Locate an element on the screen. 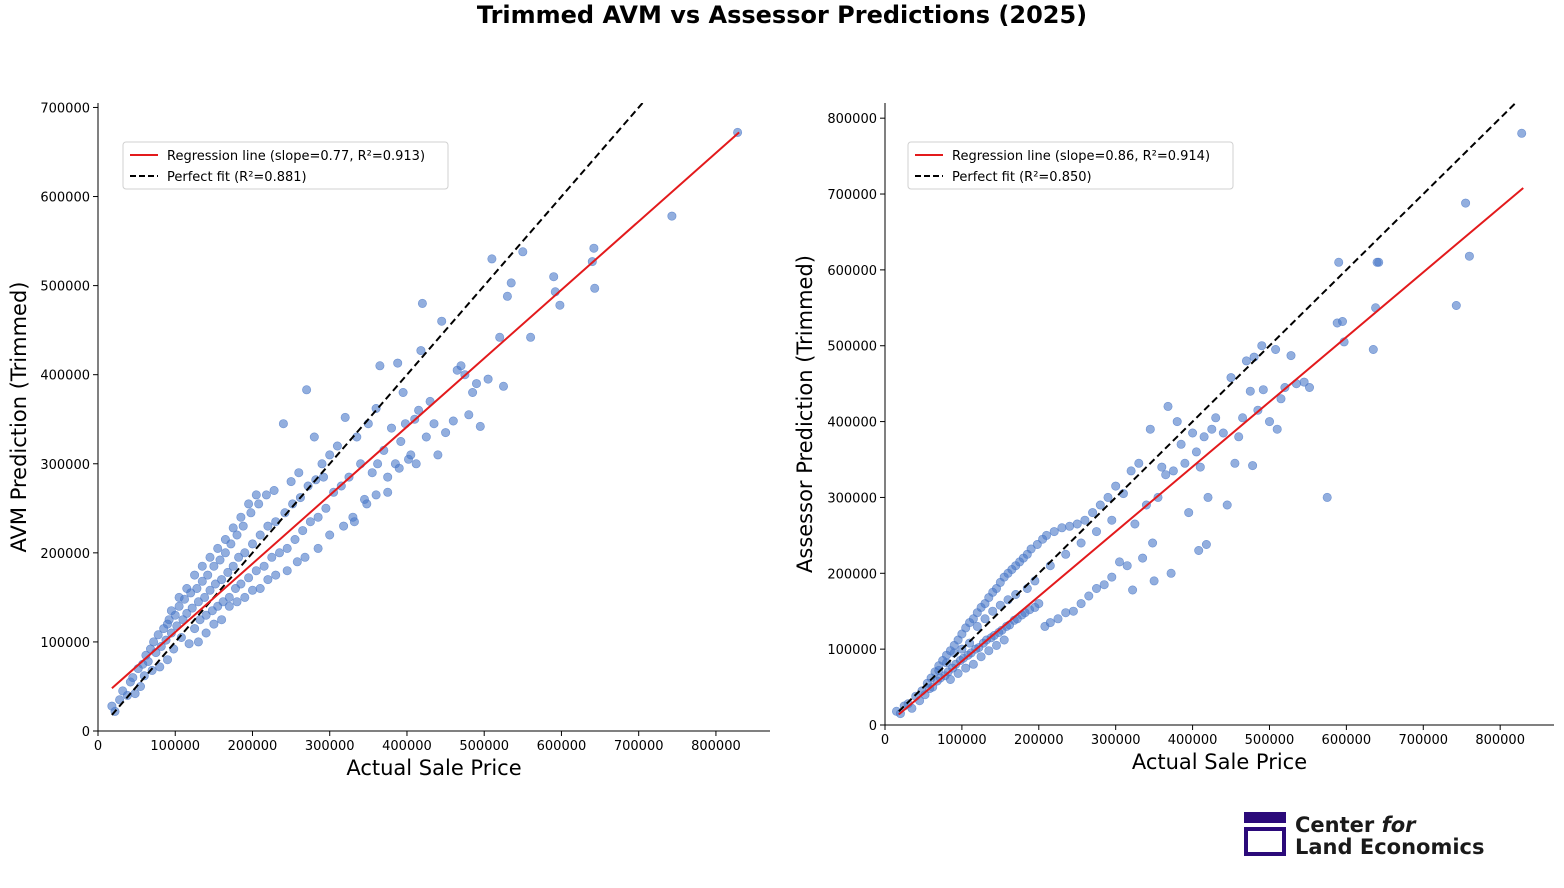 The image size is (1564, 888). logo-wordmark: Center for Land Economics is located at coordinates (1389, 836).